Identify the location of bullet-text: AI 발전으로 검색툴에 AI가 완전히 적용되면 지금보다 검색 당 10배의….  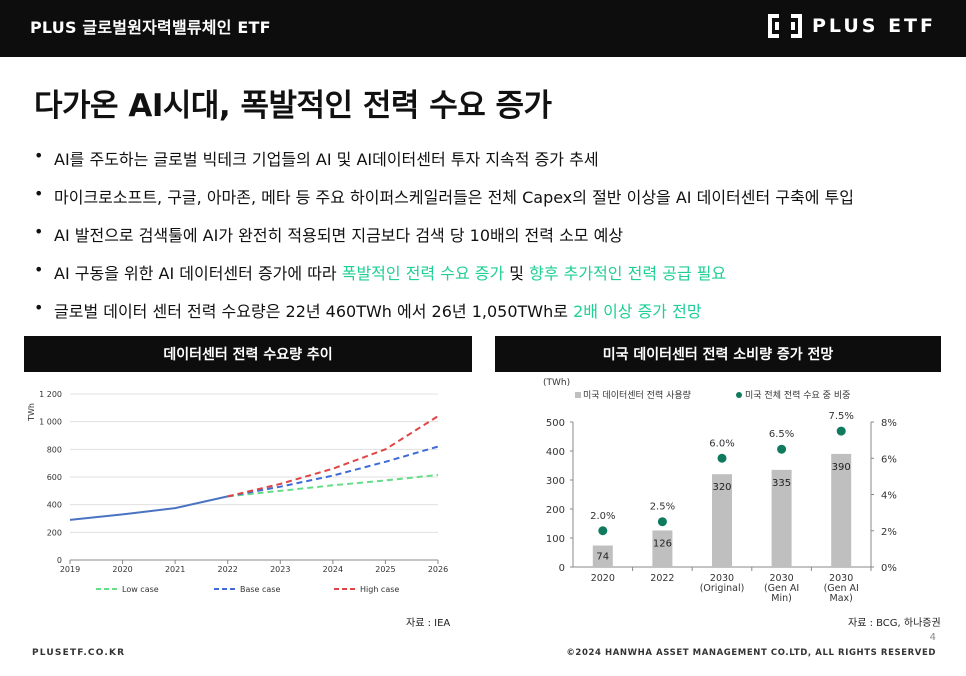
(339, 235).